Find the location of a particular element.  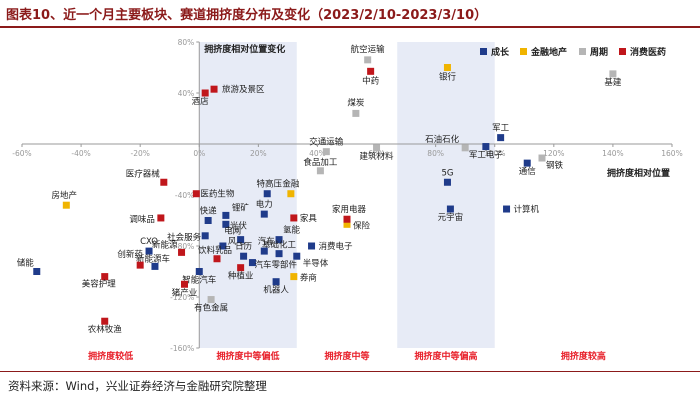

legend-swatch-周期 is located at coordinates (582, 51).